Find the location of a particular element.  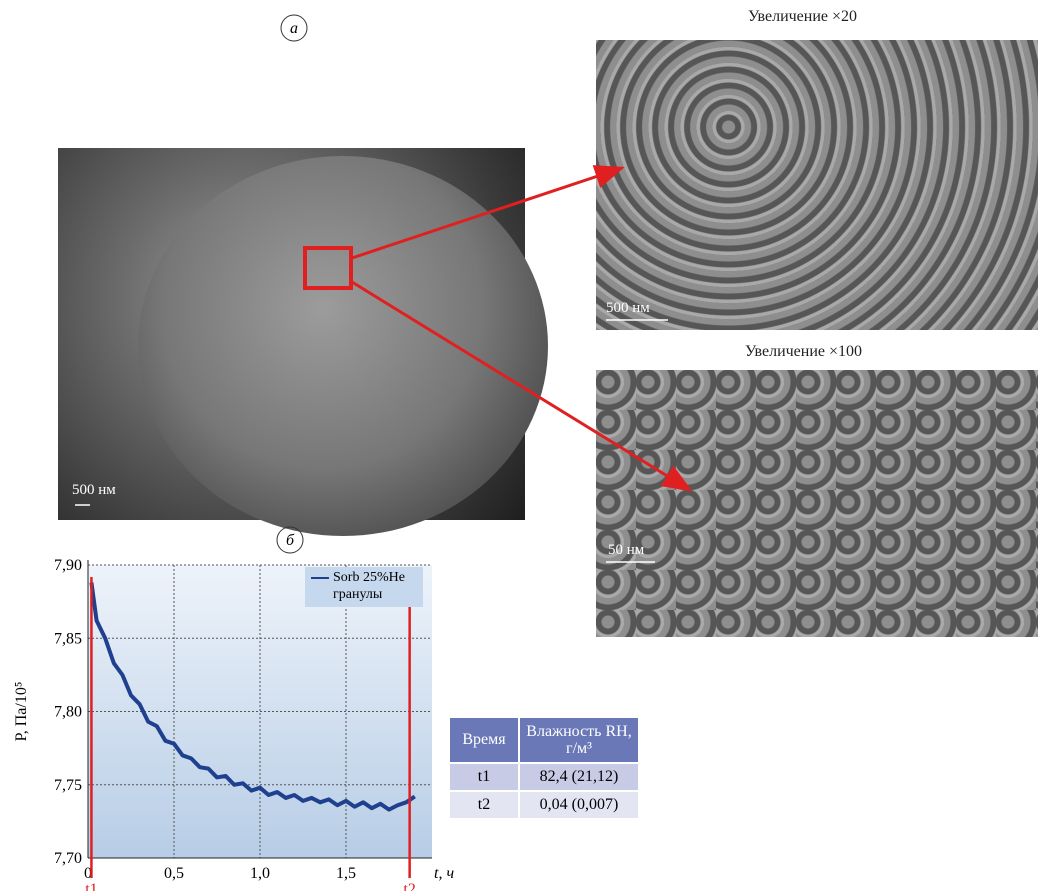

cell: t2 is located at coordinates (484, 805).